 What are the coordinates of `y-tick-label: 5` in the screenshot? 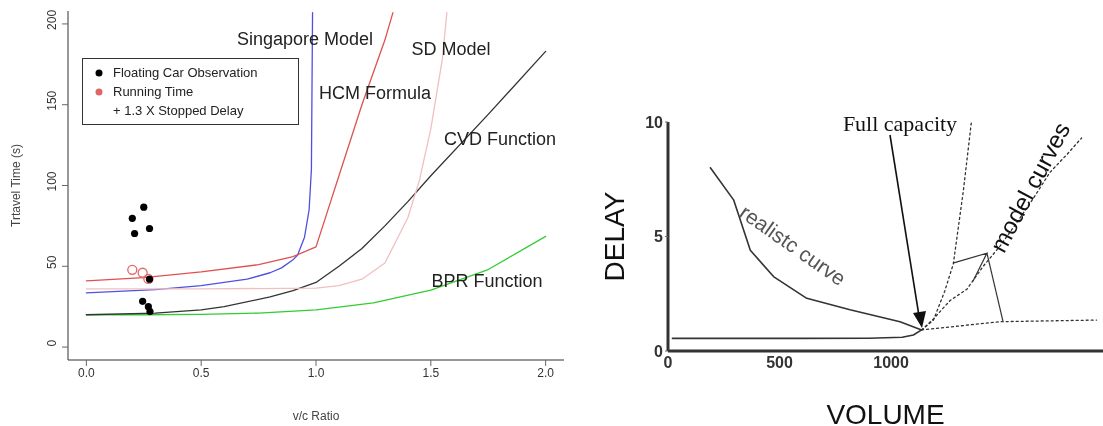 It's located at (659, 236).